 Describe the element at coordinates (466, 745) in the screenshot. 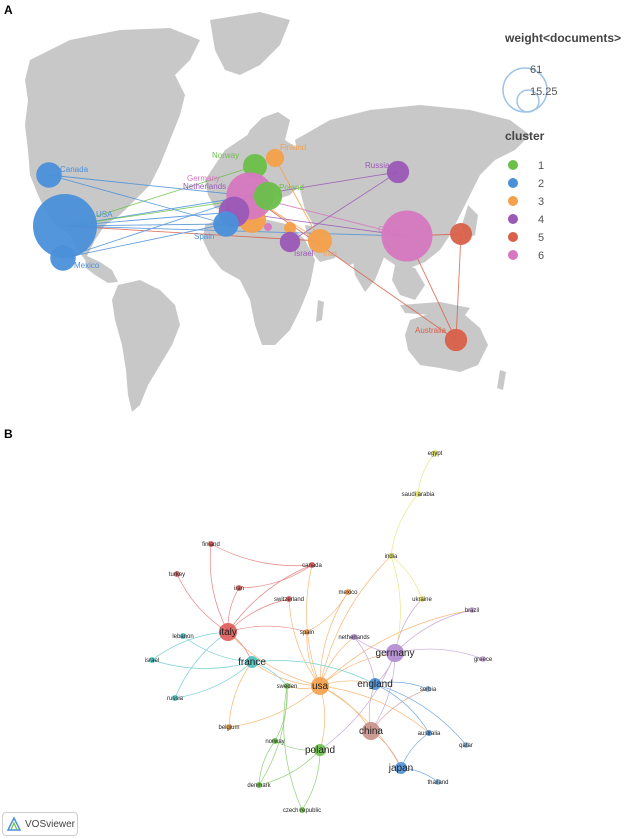

I see `net-node-qatar` at that location.